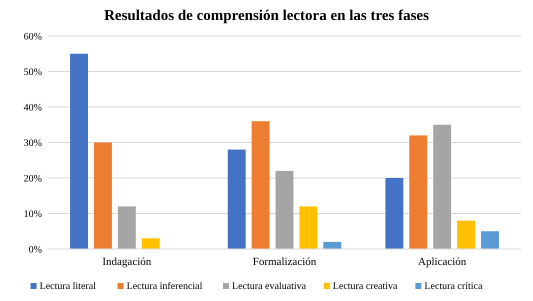  Describe the element at coordinates (35, 250) in the screenshot. I see `y-tick-label: 0%` at that location.